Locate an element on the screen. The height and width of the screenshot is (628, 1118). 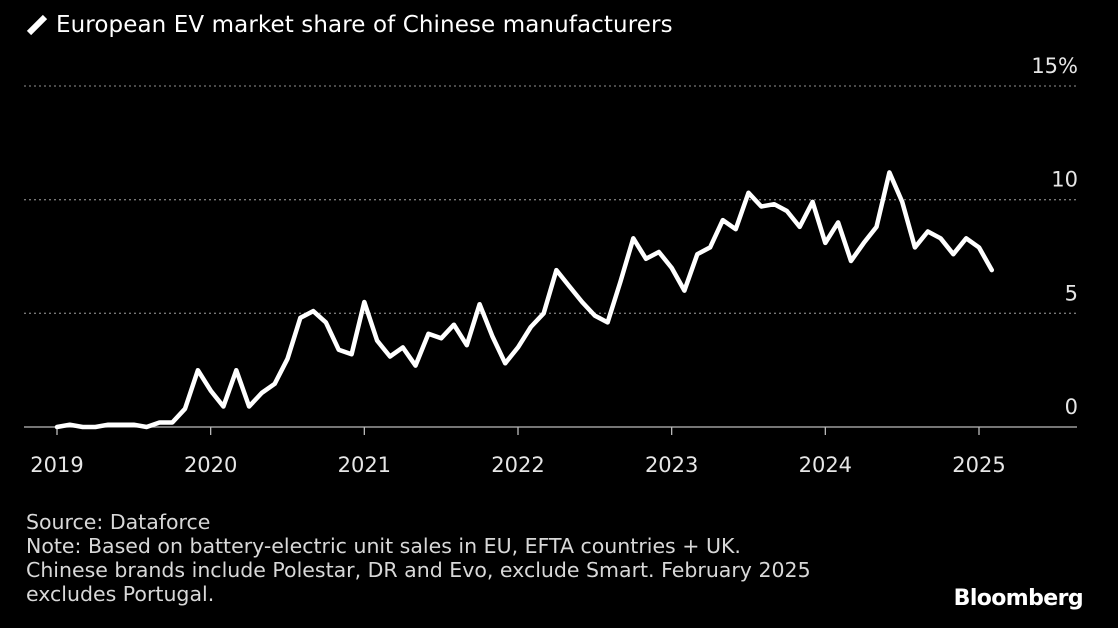
y-tick-label: 15% is located at coordinates (1054, 66).